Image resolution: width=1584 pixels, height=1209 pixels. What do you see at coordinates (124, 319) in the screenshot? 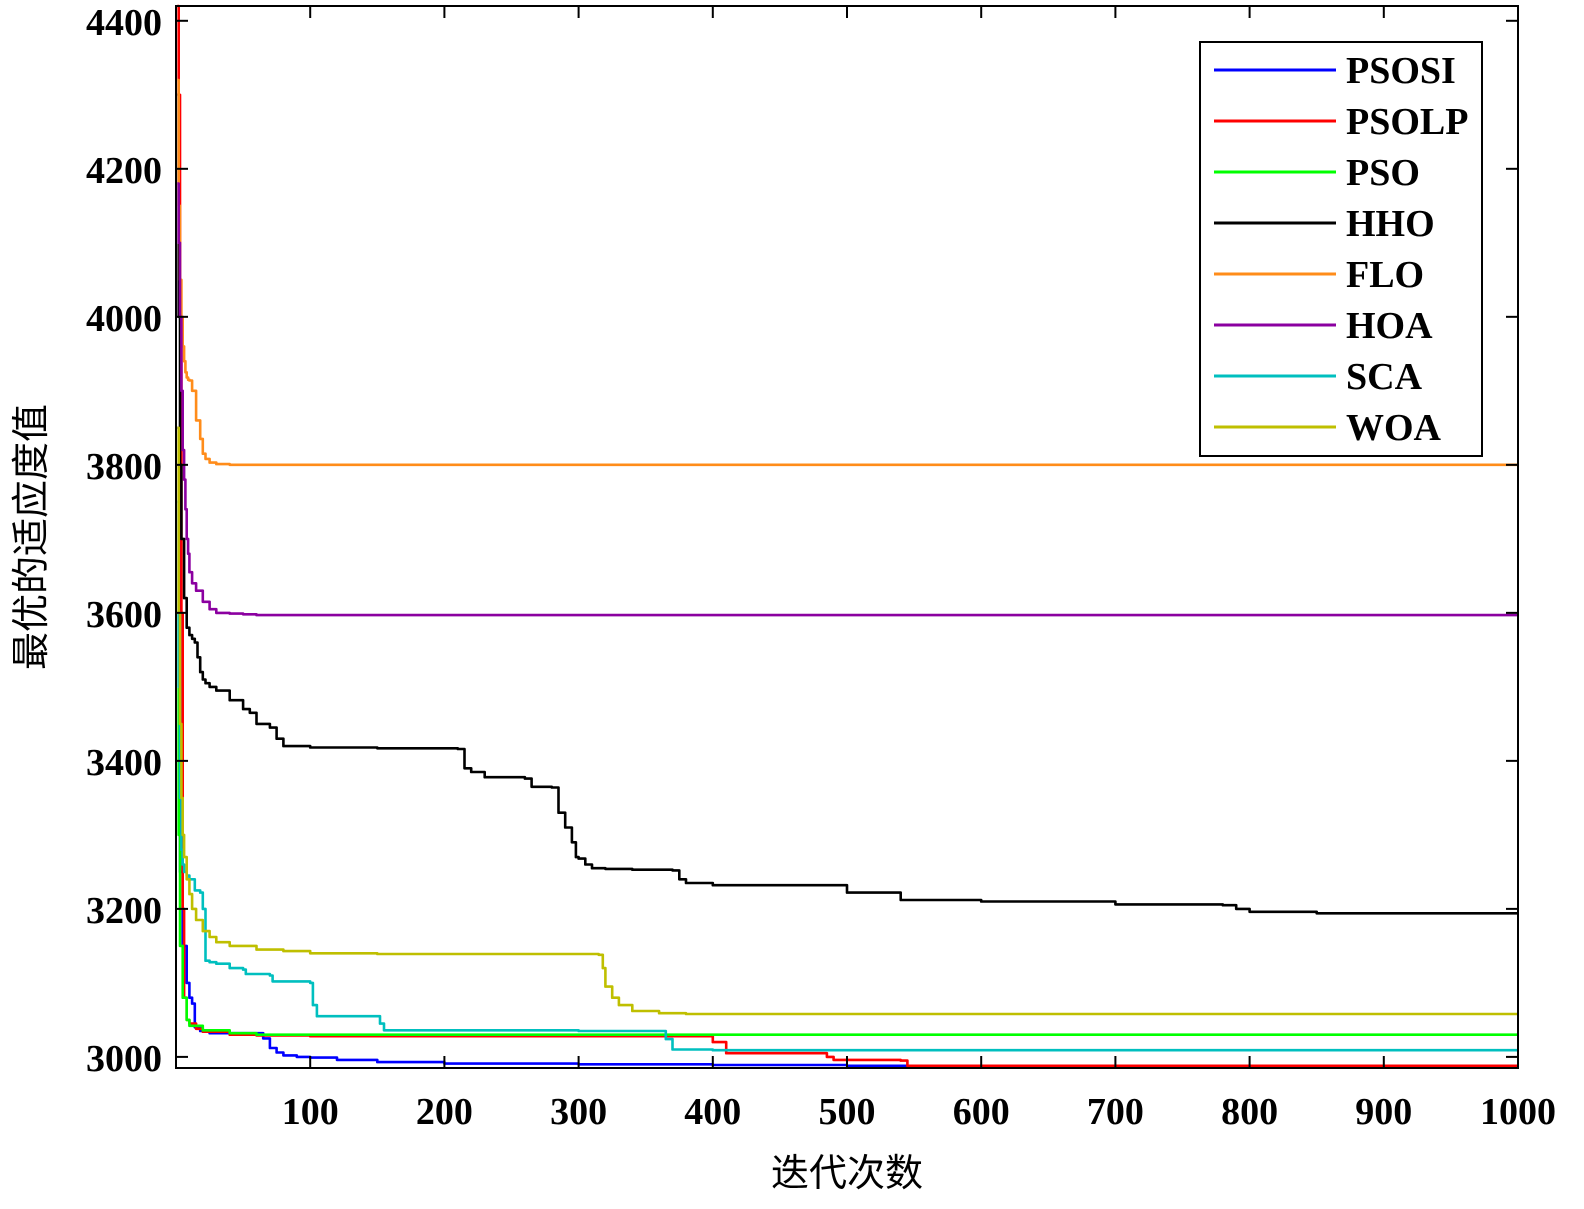
I see `y-tick-label: 4000` at bounding box center [124, 319].